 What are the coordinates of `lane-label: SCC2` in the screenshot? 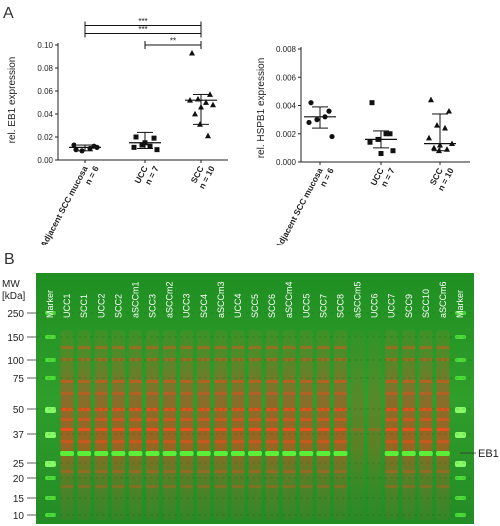 It's located at (118, 306).